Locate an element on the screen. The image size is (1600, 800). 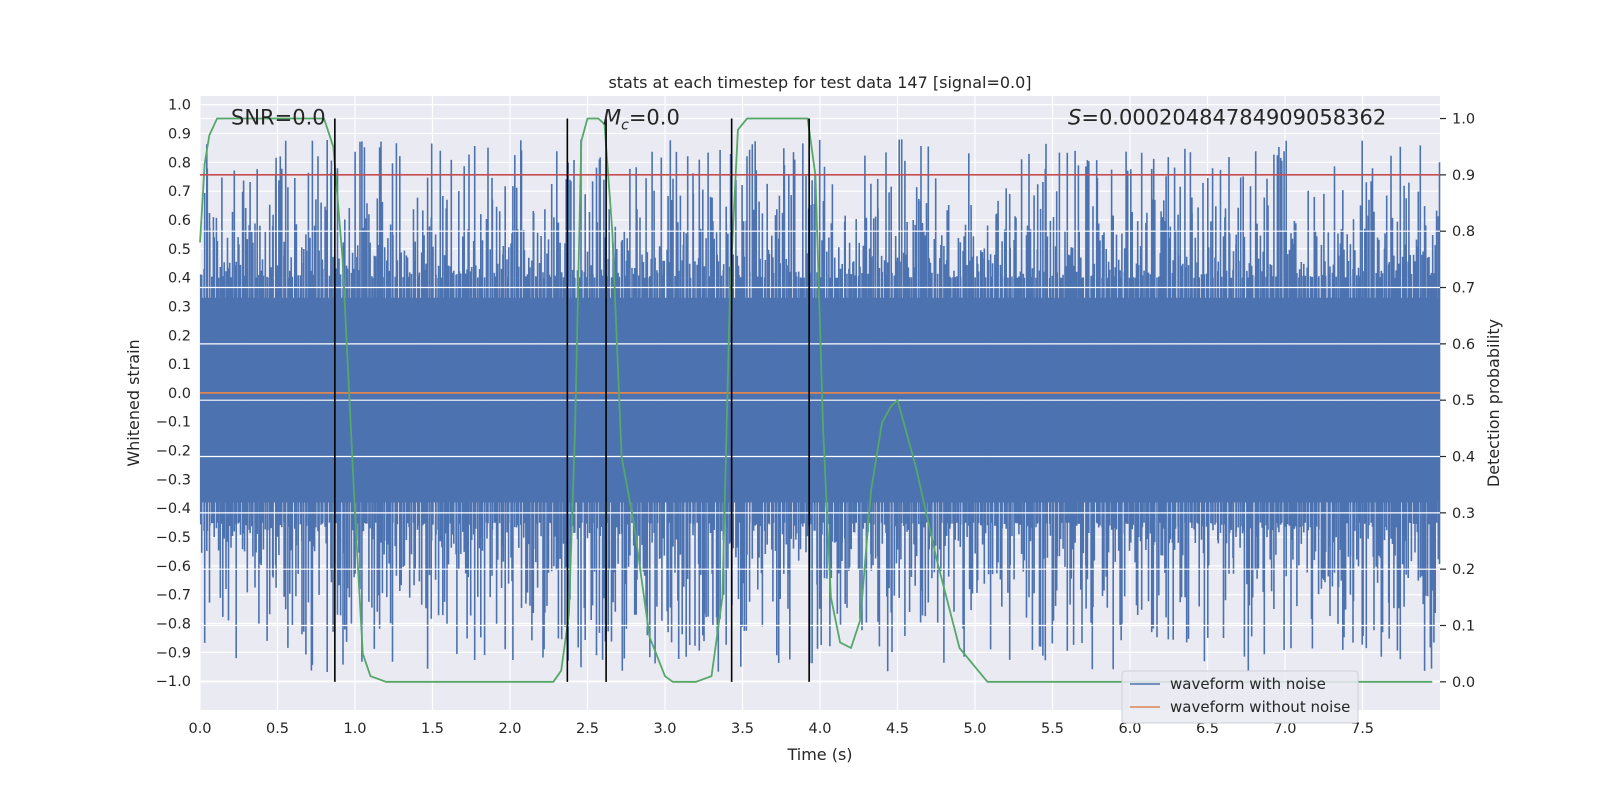
y-axis-label: Whitened strain is located at coordinates (133, 402).